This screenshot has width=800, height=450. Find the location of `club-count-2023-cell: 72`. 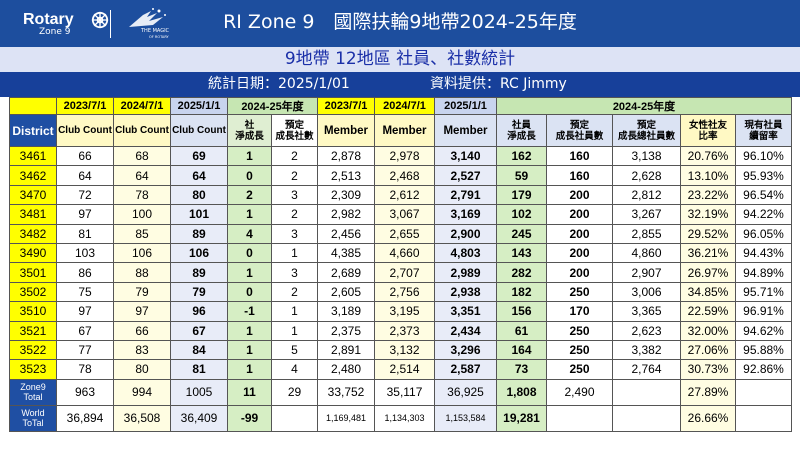

club-count-2023-cell: 72 is located at coordinates (85, 195).